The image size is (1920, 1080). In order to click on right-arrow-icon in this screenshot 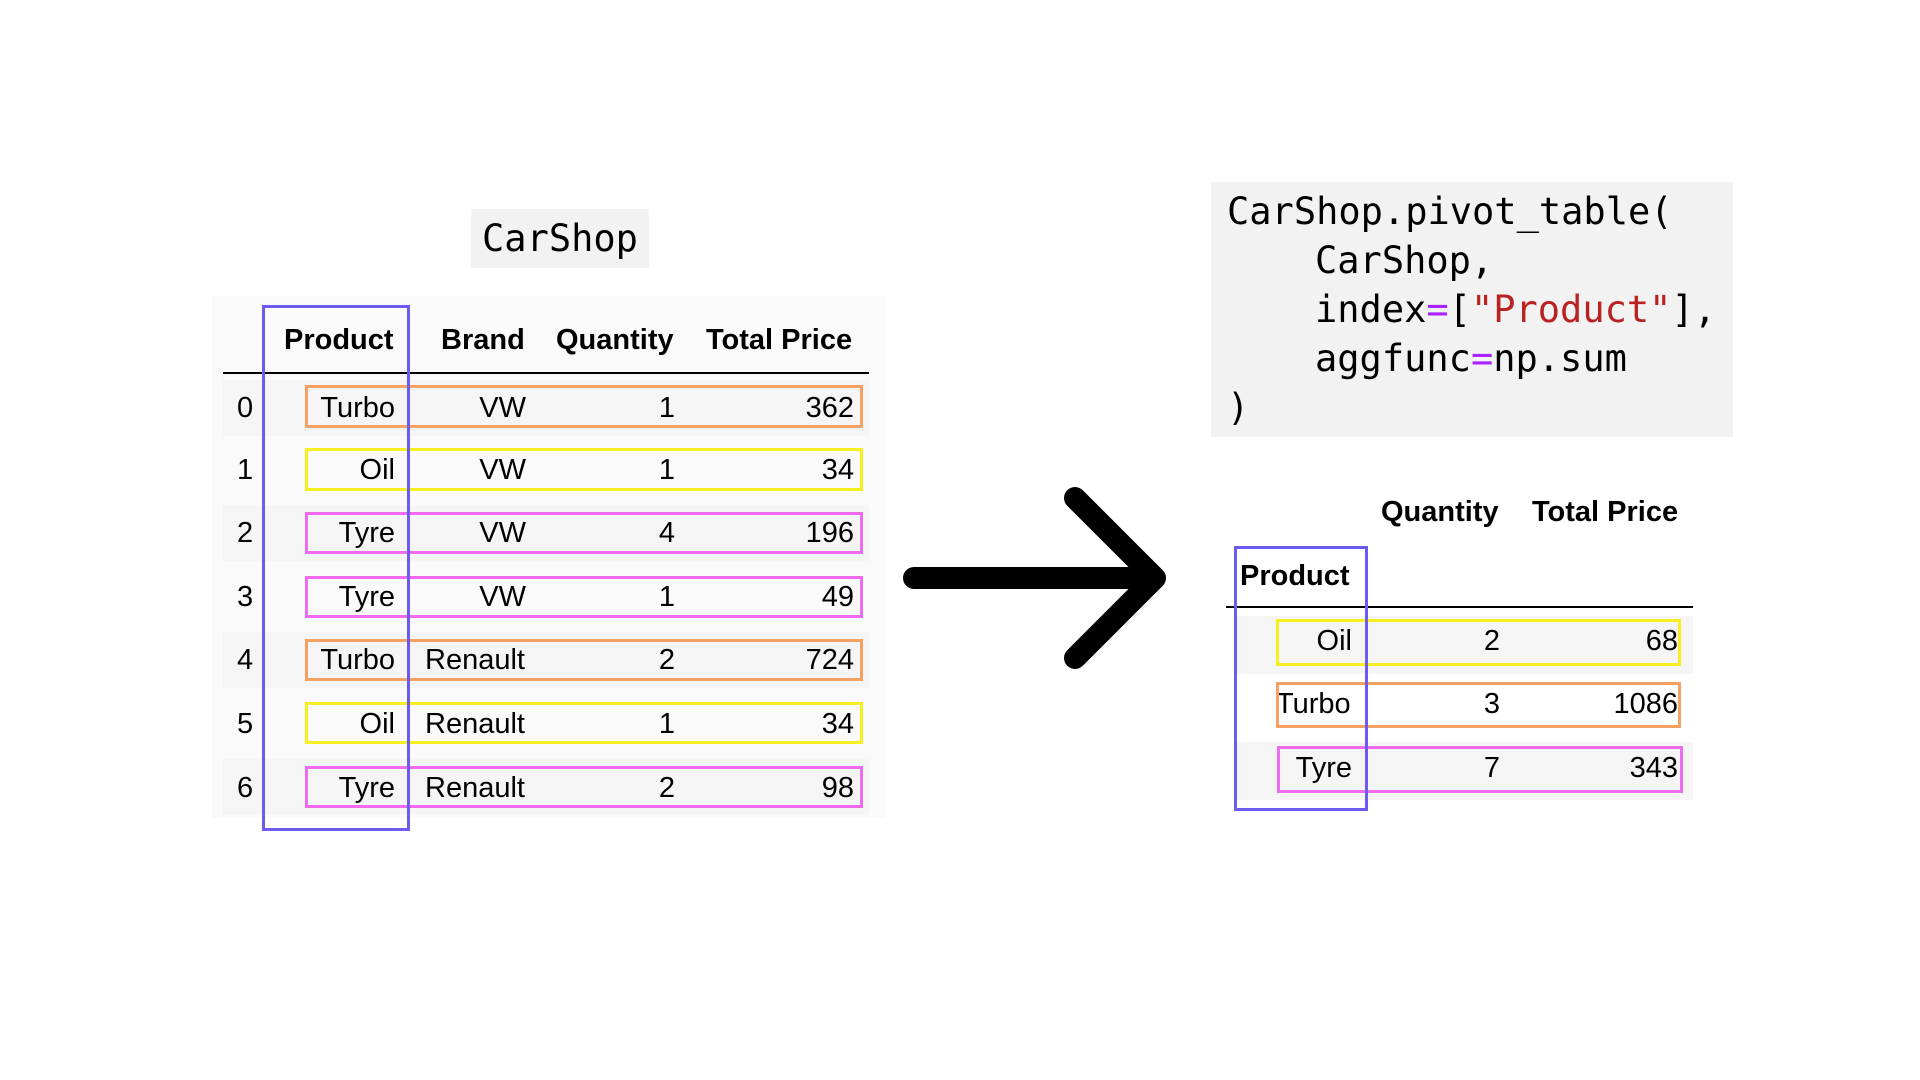, I will do `click(1034, 578)`.